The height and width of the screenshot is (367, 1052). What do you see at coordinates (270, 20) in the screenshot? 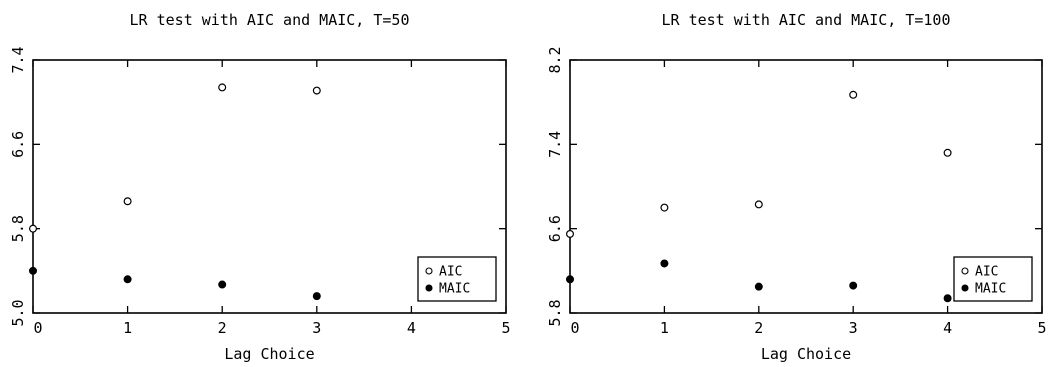
I see `chart-title: LR test with AIC and MAIC, T=50` at bounding box center [270, 20].